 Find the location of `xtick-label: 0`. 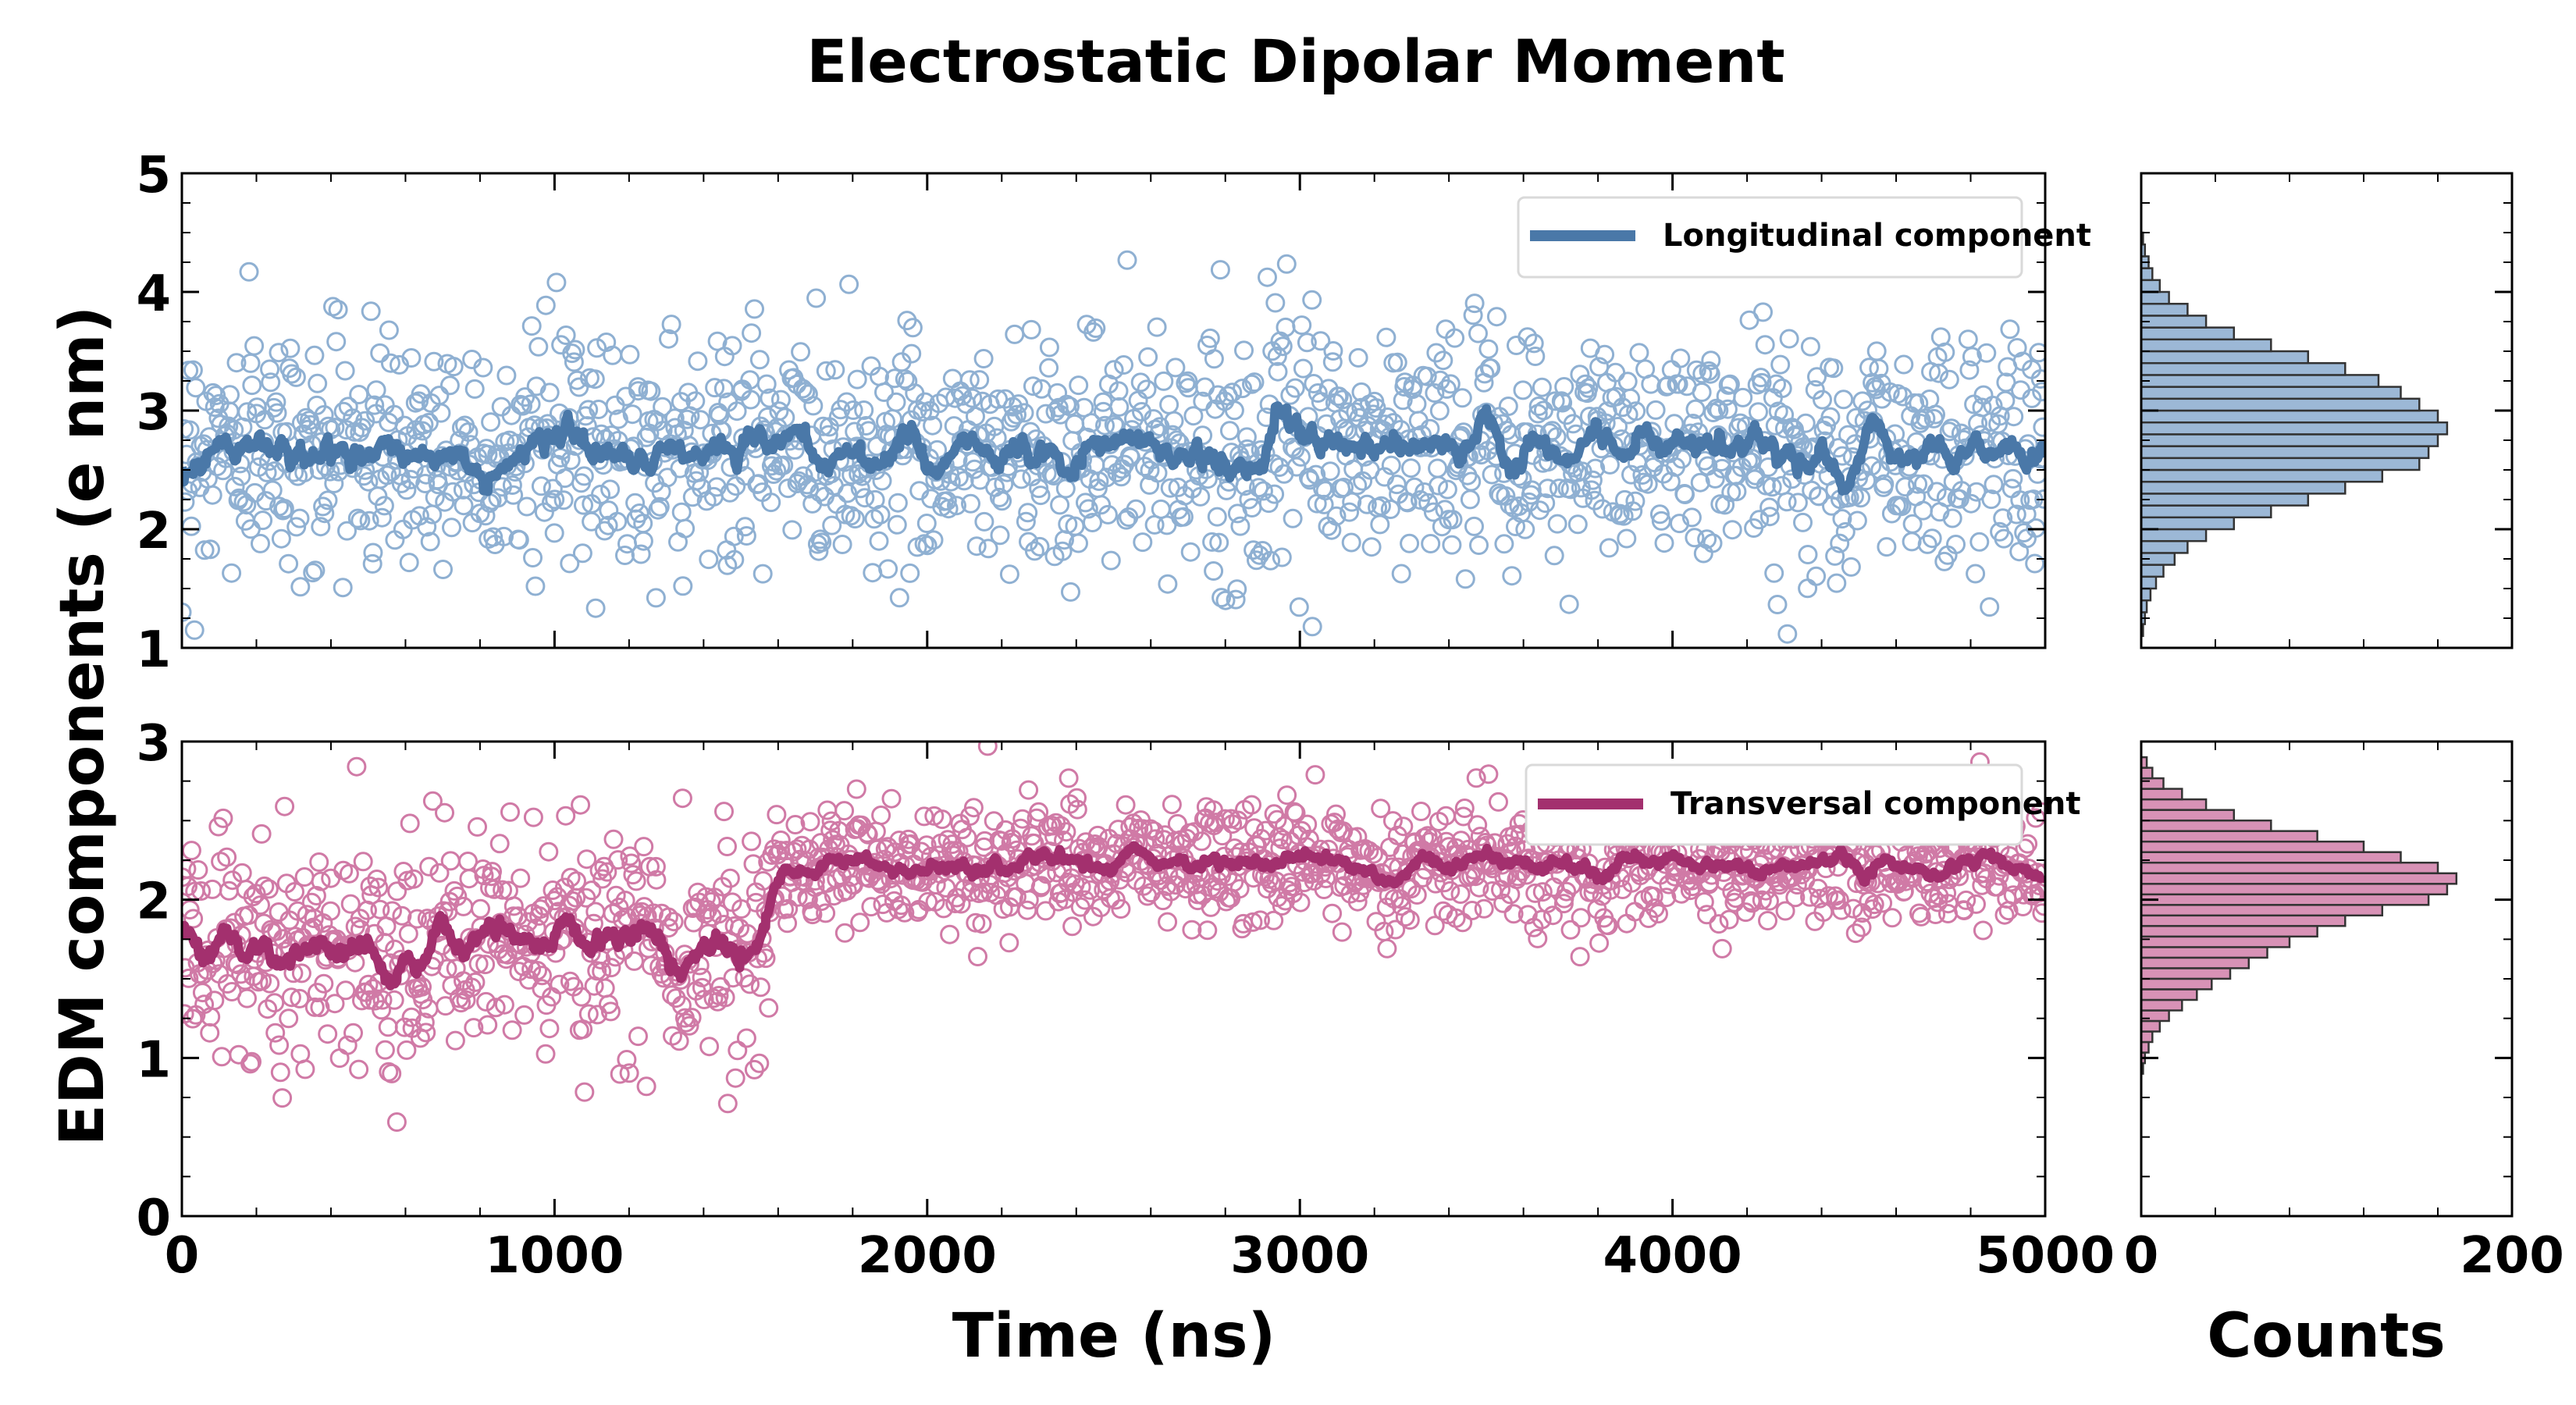

xtick-label: 0 is located at coordinates (182, 1256).